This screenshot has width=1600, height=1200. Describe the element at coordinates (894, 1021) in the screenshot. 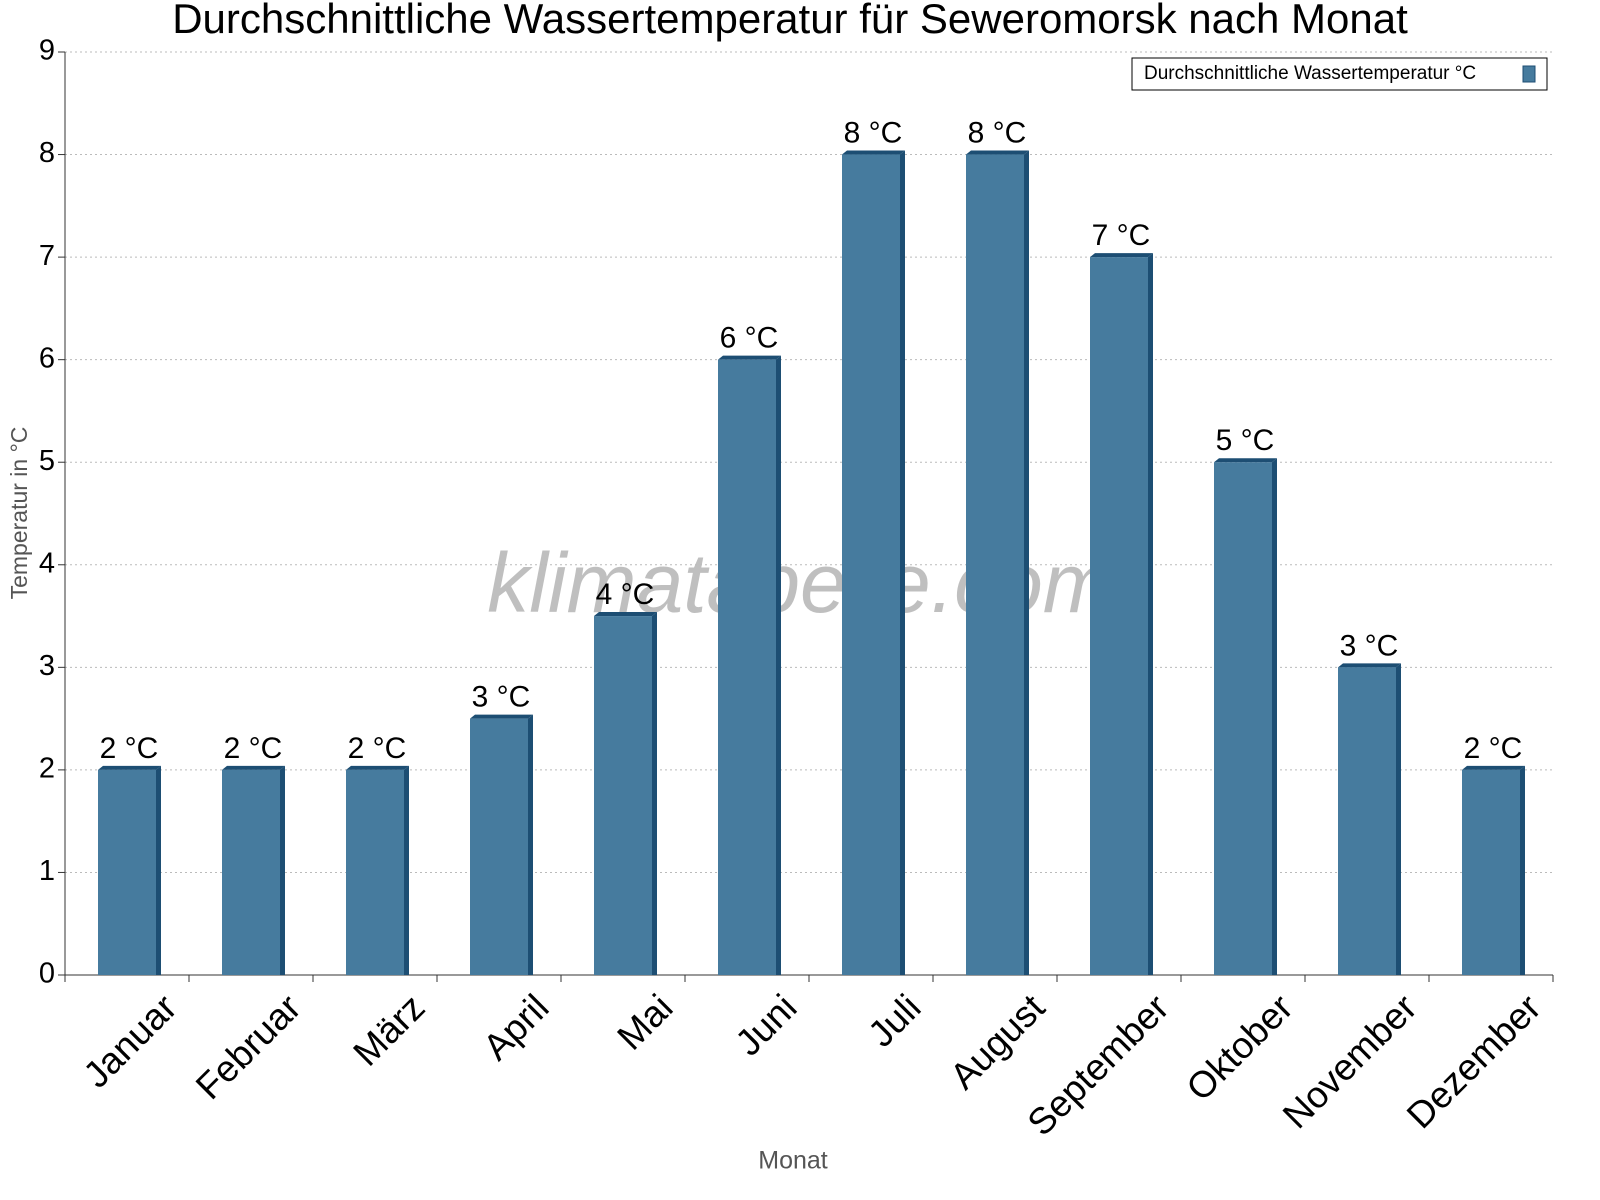

I see `x-tick-label: Juli` at that location.